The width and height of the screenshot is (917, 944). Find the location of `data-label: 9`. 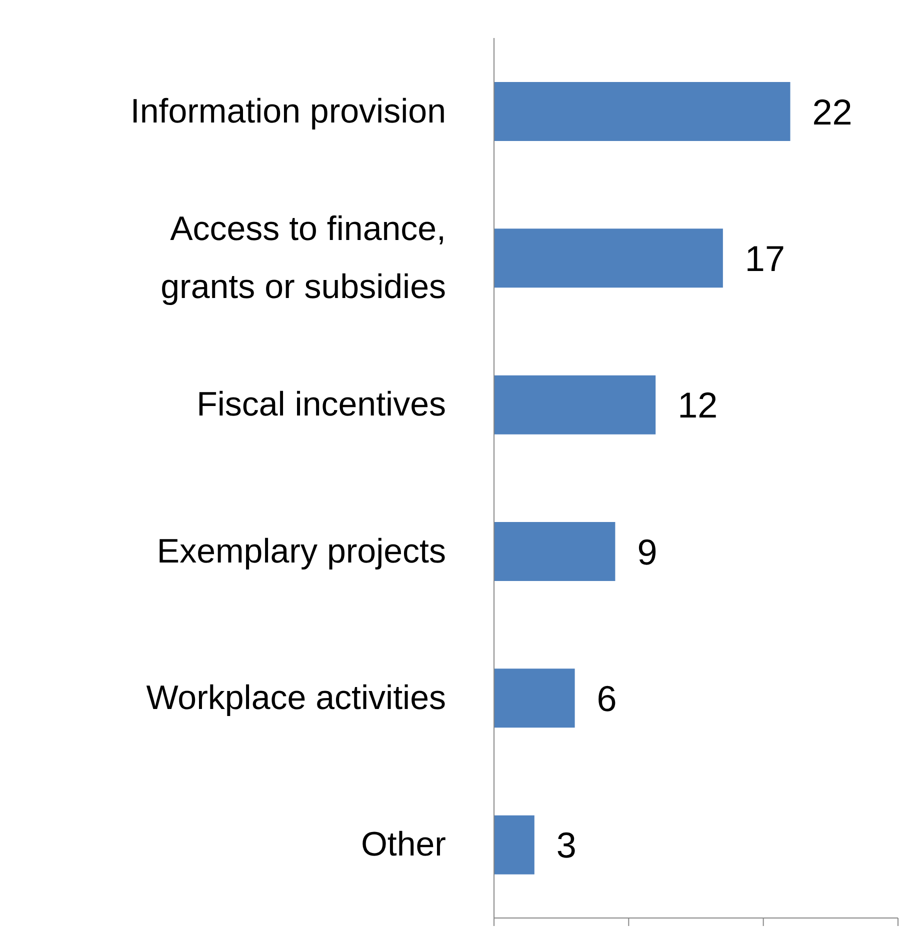

data-label: 9 is located at coordinates (647, 551).